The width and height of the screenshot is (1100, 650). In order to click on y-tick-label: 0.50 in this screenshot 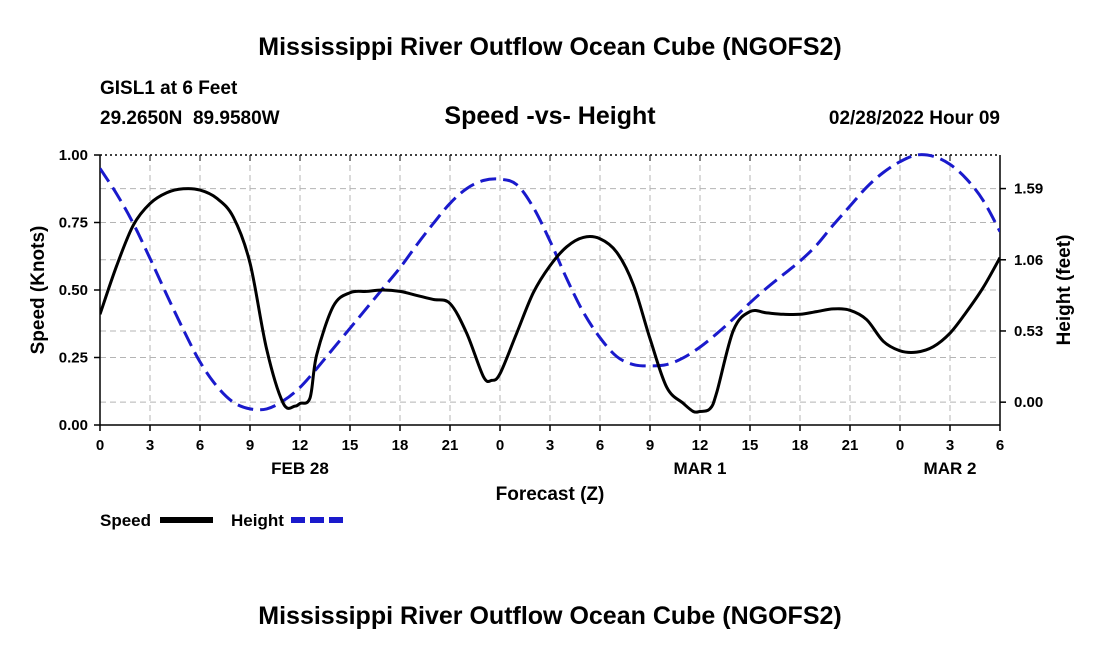, I will do `click(73, 290)`.